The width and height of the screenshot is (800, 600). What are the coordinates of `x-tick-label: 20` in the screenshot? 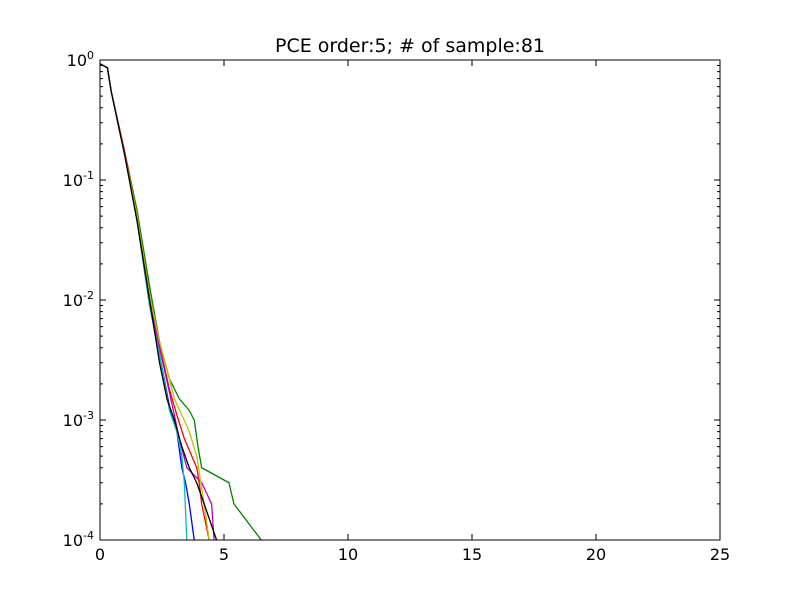 It's located at (596, 554).